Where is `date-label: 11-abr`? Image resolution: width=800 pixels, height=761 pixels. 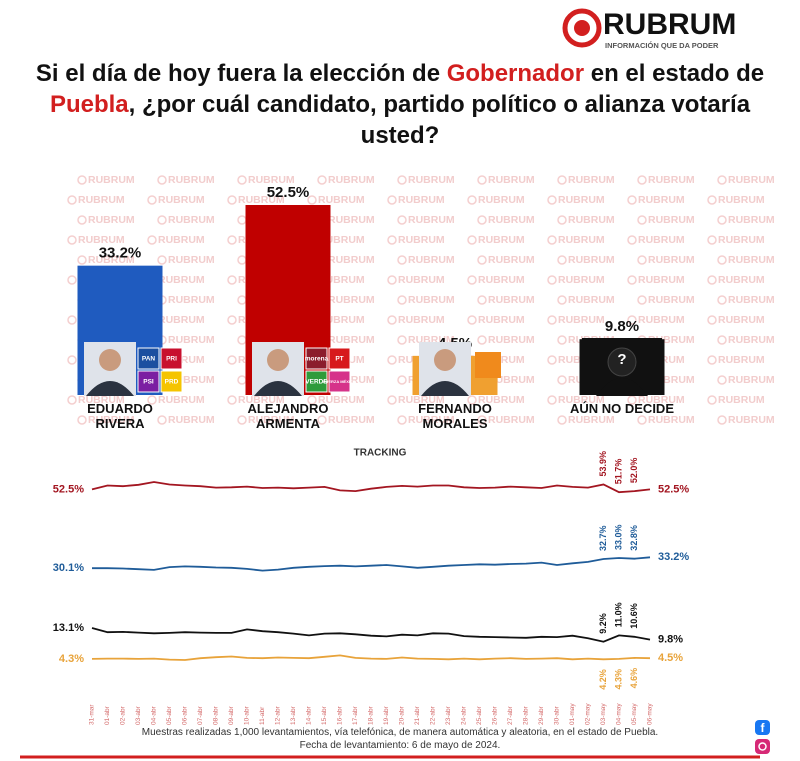 date-label: 11-abr is located at coordinates (262, 715).